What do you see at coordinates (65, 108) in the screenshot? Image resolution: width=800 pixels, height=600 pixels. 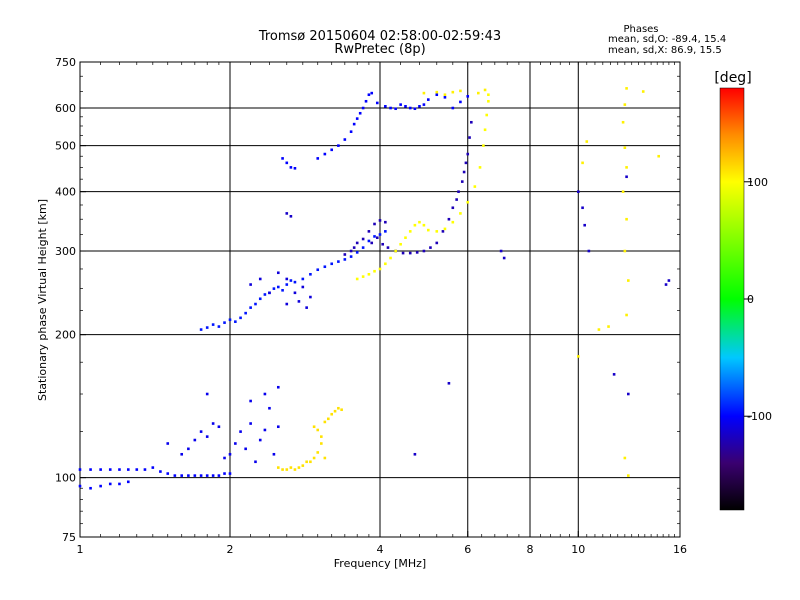 I see `y-tick-label: 600` at bounding box center [65, 108].